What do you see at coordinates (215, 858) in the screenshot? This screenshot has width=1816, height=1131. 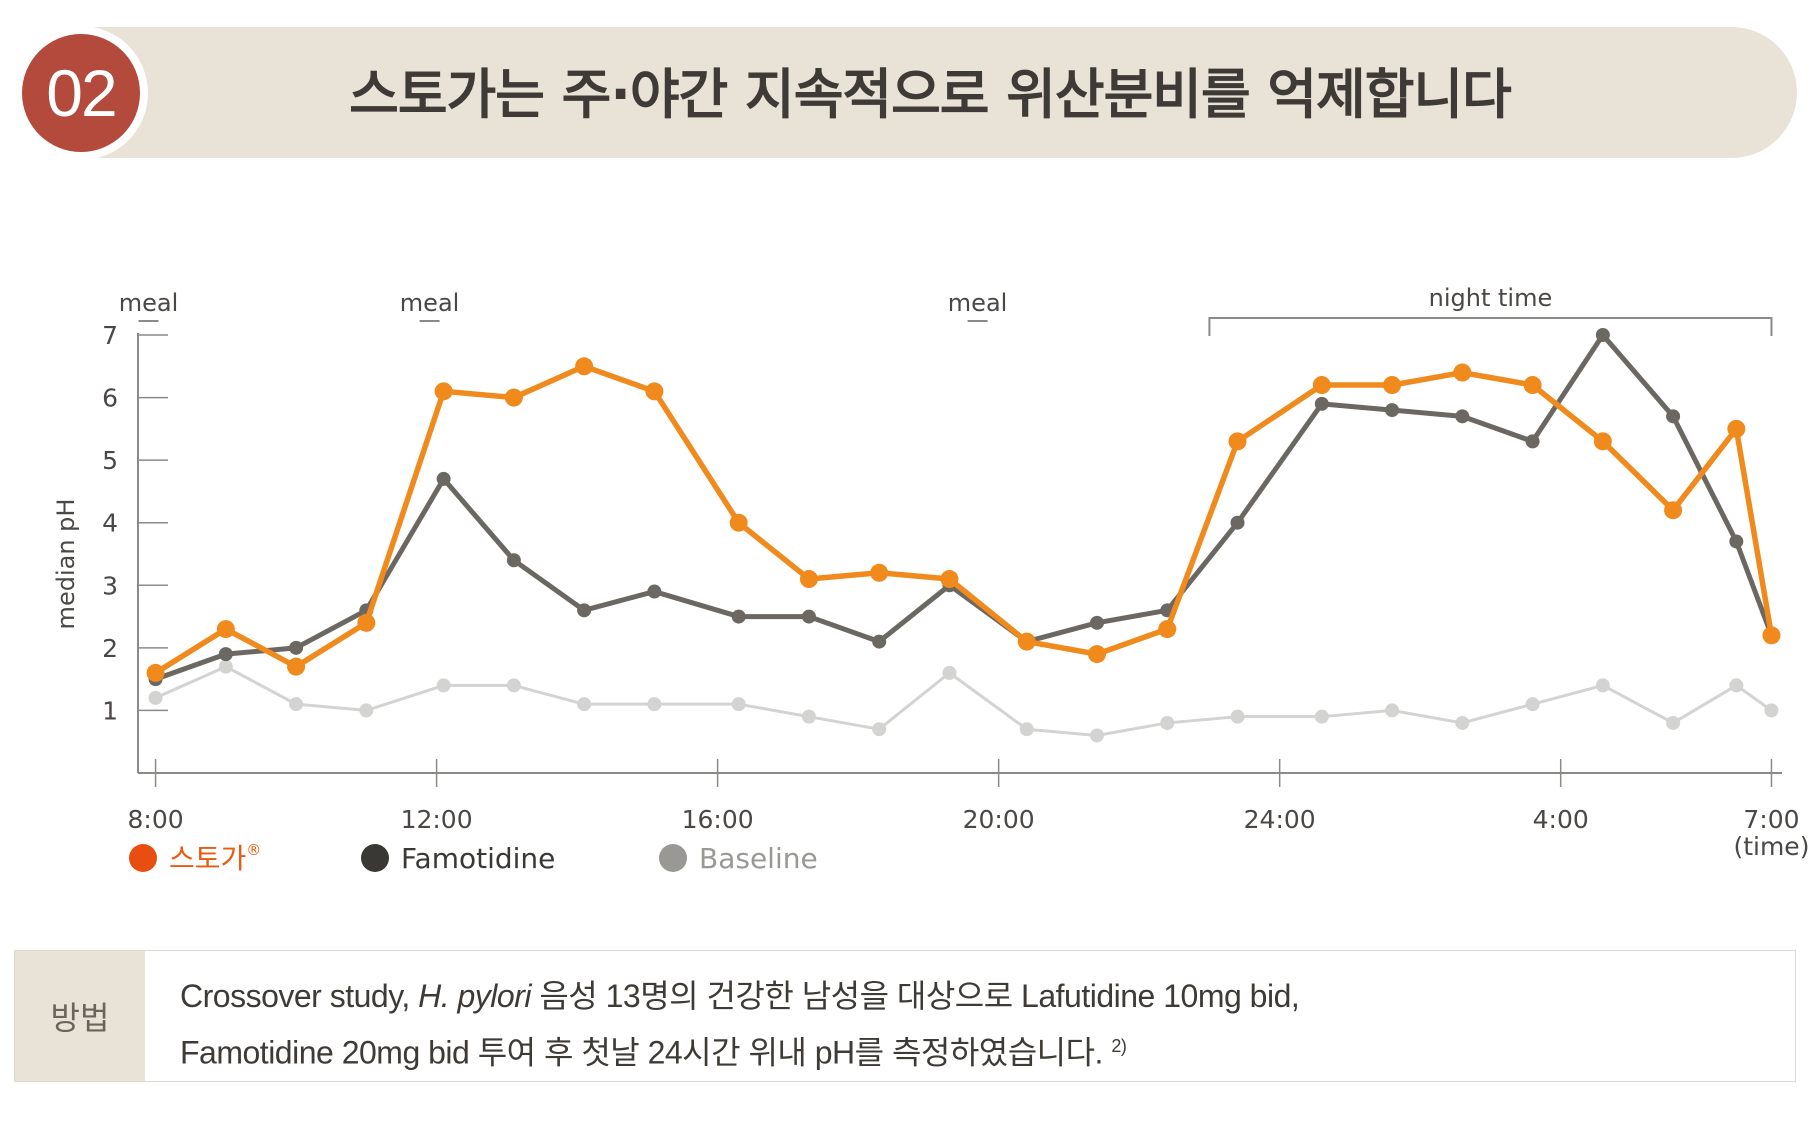 I see `legend-label: 스토가®` at bounding box center [215, 858].